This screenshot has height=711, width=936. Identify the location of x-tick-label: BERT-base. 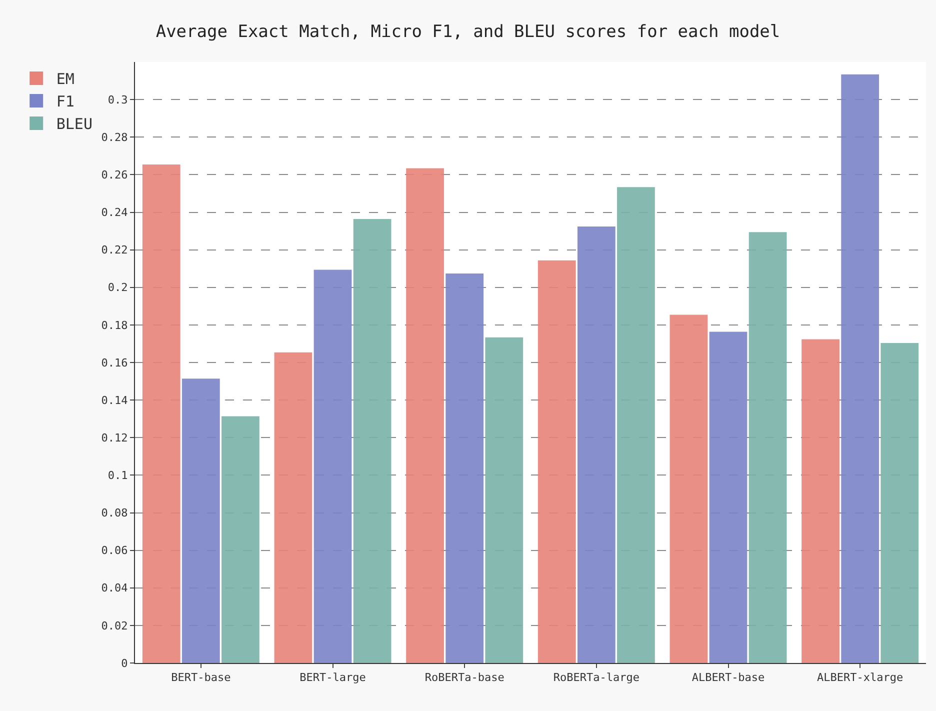
(201, 677).